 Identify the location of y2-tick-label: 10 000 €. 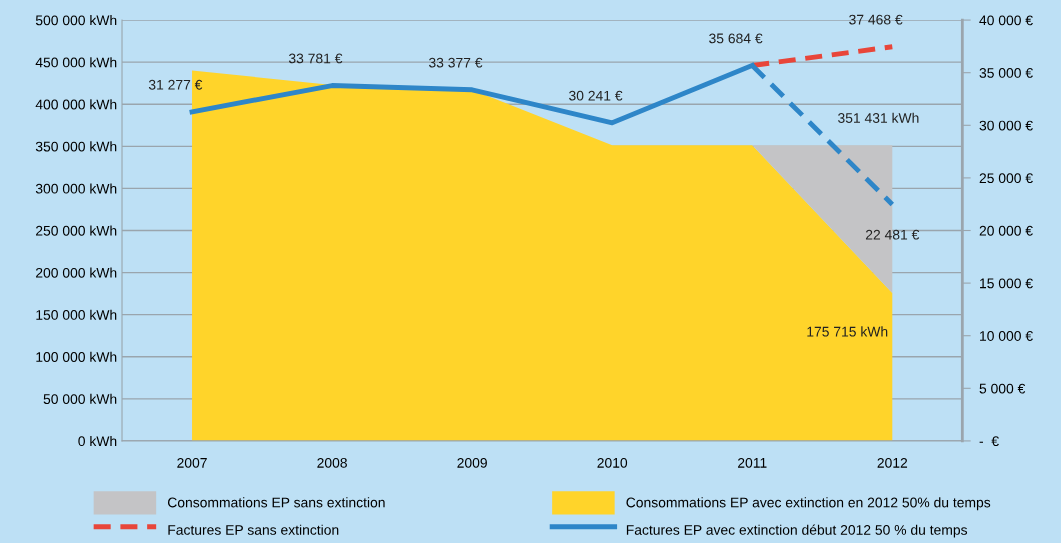
(1006, 336).